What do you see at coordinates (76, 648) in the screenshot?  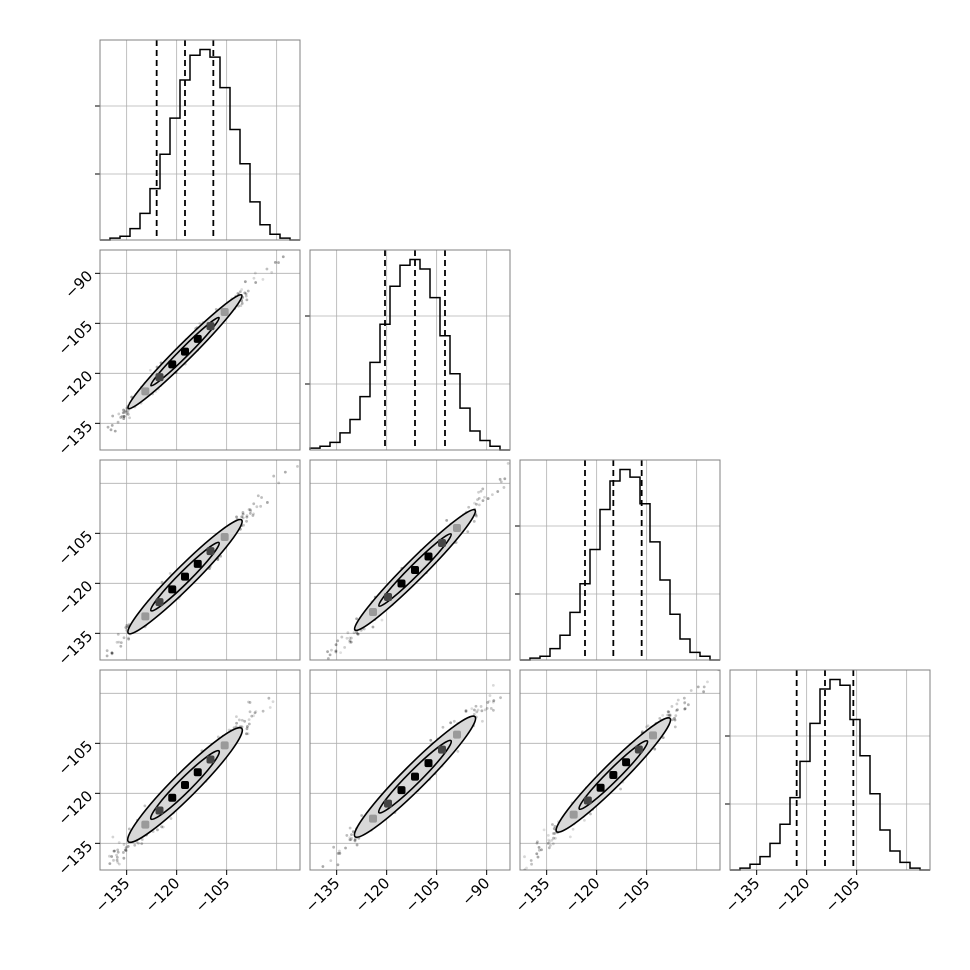 I see `y-tick-label: −135` at bounding box center [76, 648].